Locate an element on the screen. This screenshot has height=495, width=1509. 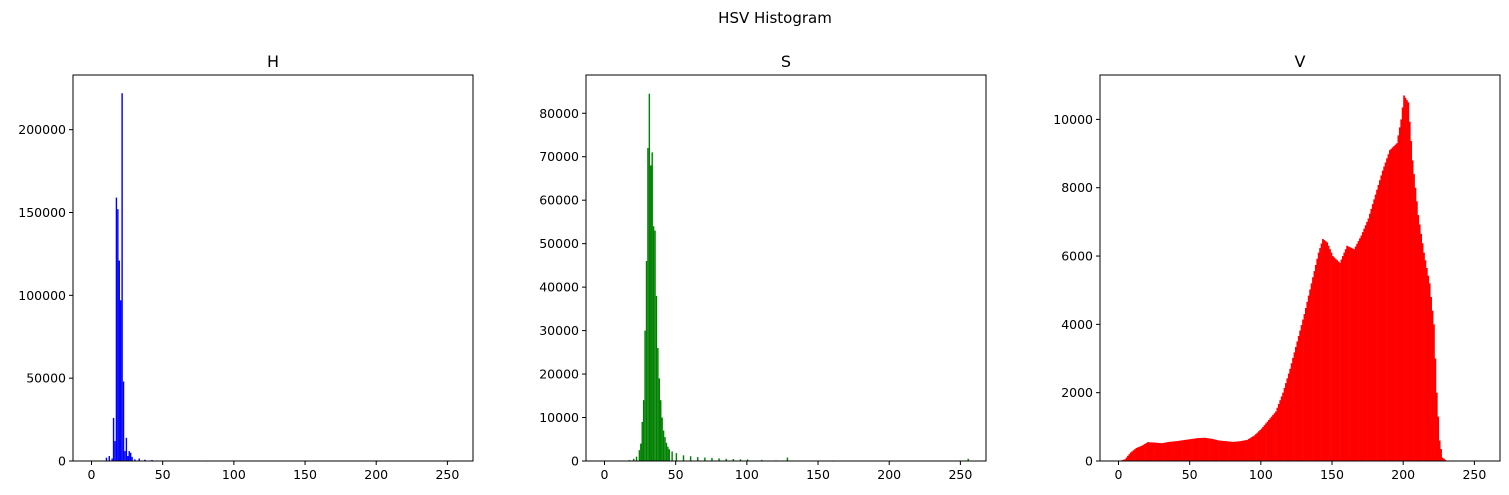
y-tick-label: 20000 is located at coordinates (559, 374).